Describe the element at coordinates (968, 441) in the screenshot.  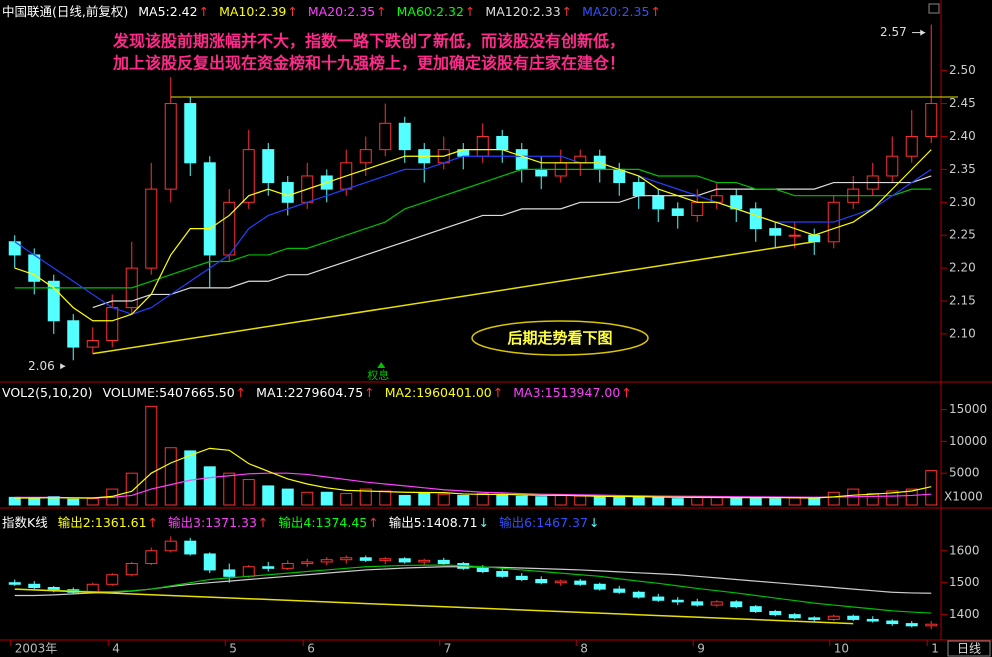
I see `y-tick-label: 10000` at that location.